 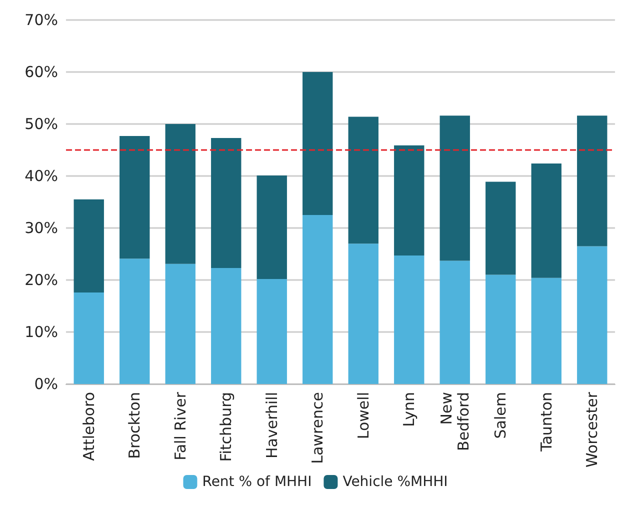 What do you see at coordinates (89, 426) in the screenshot?
I see `x-tick-label: Attleboro` at bounding box center [89, 426].